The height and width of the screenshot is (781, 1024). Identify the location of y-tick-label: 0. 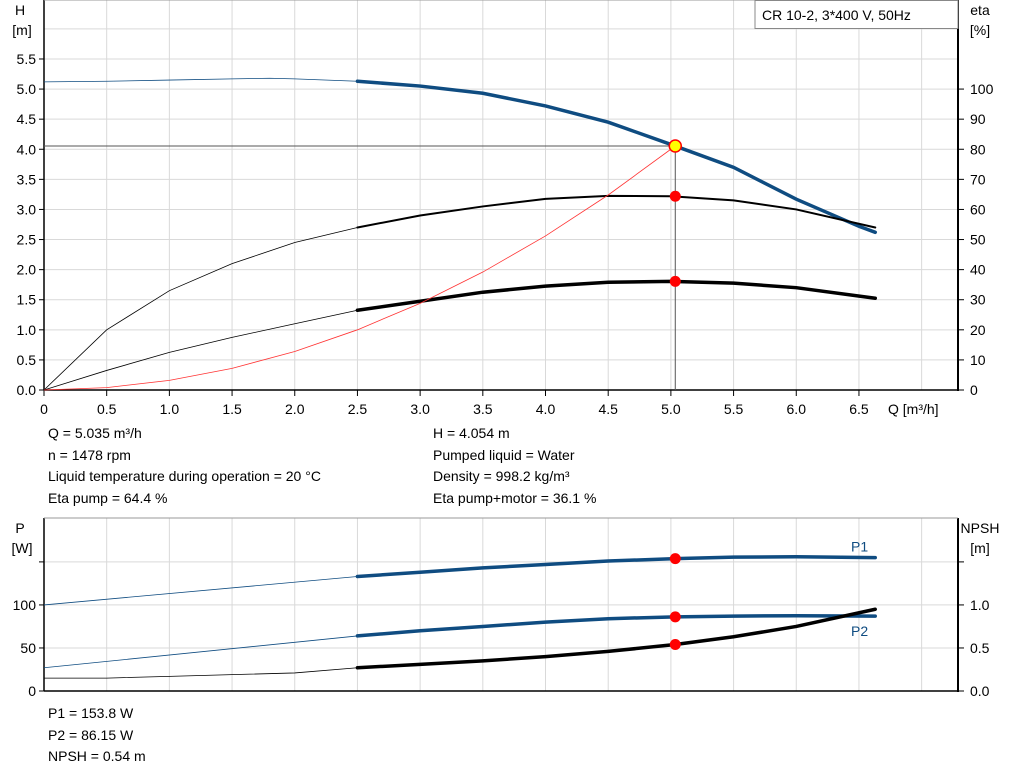
(32, 691).